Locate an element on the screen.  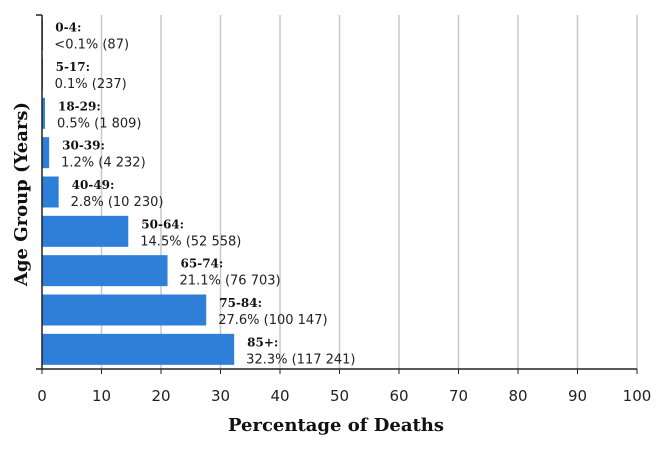
x-tick-label-40: 40 is located at coordinates (279, 396).